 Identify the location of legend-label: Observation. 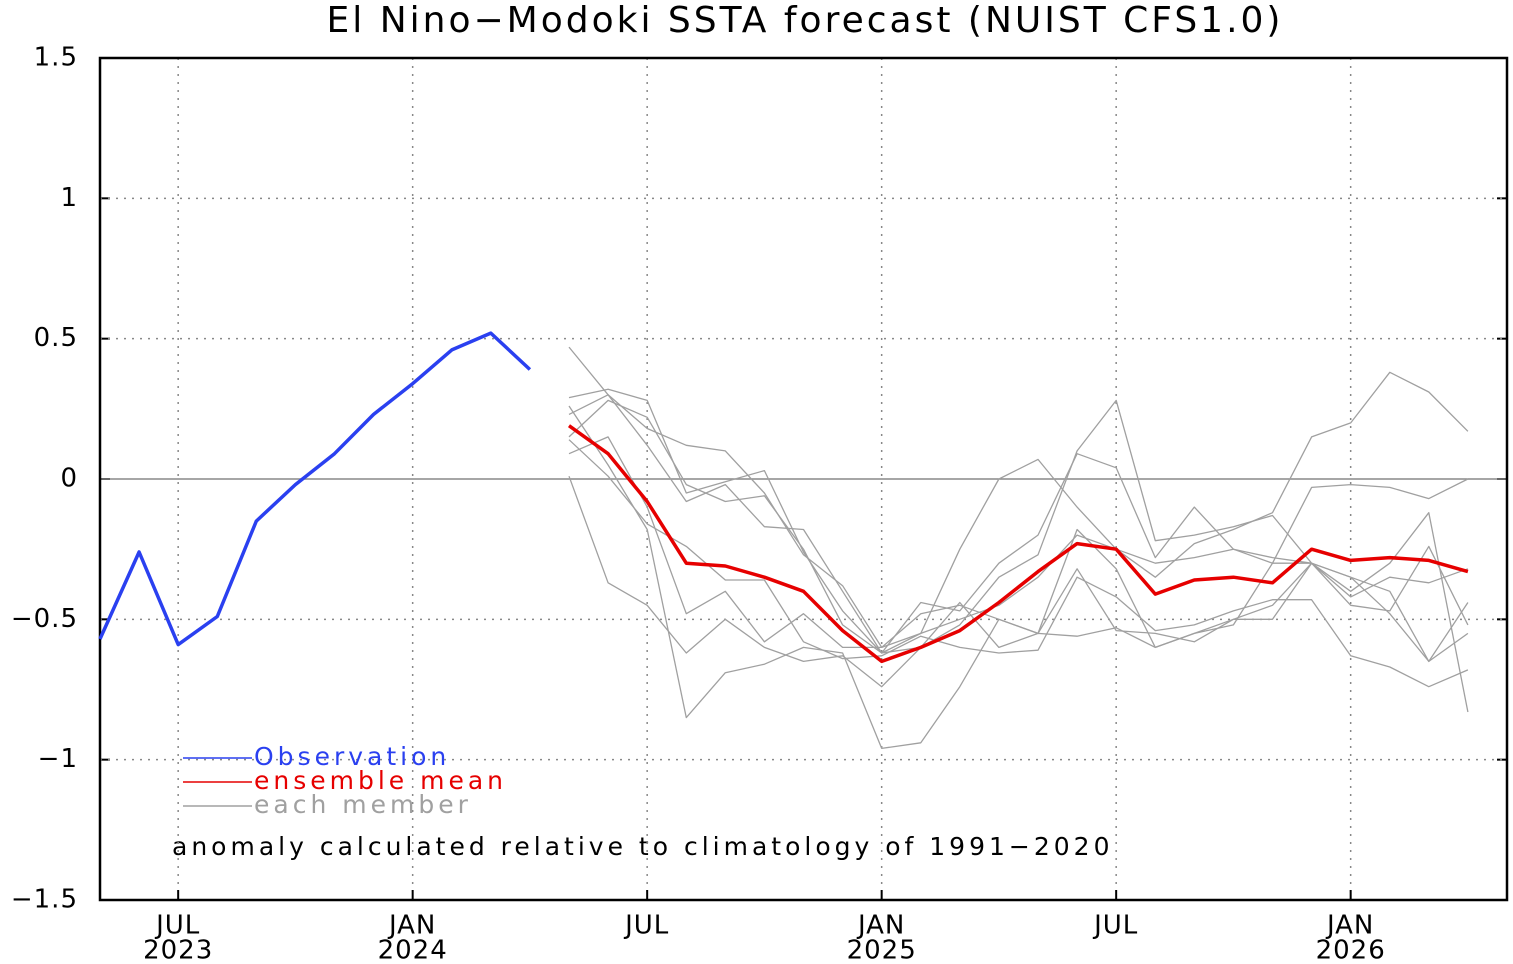
(352, 756).